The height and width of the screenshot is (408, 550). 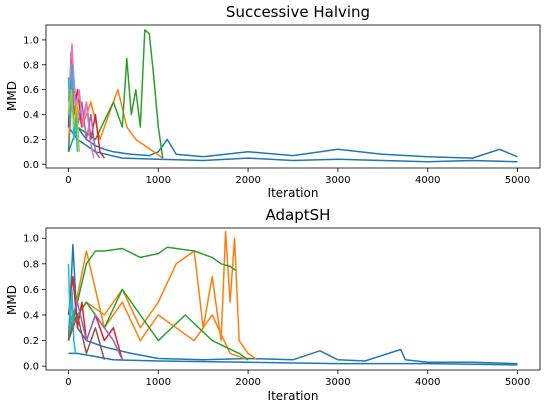 I want to click on chart-title: Successive Halving, so click(x=298, y=12).